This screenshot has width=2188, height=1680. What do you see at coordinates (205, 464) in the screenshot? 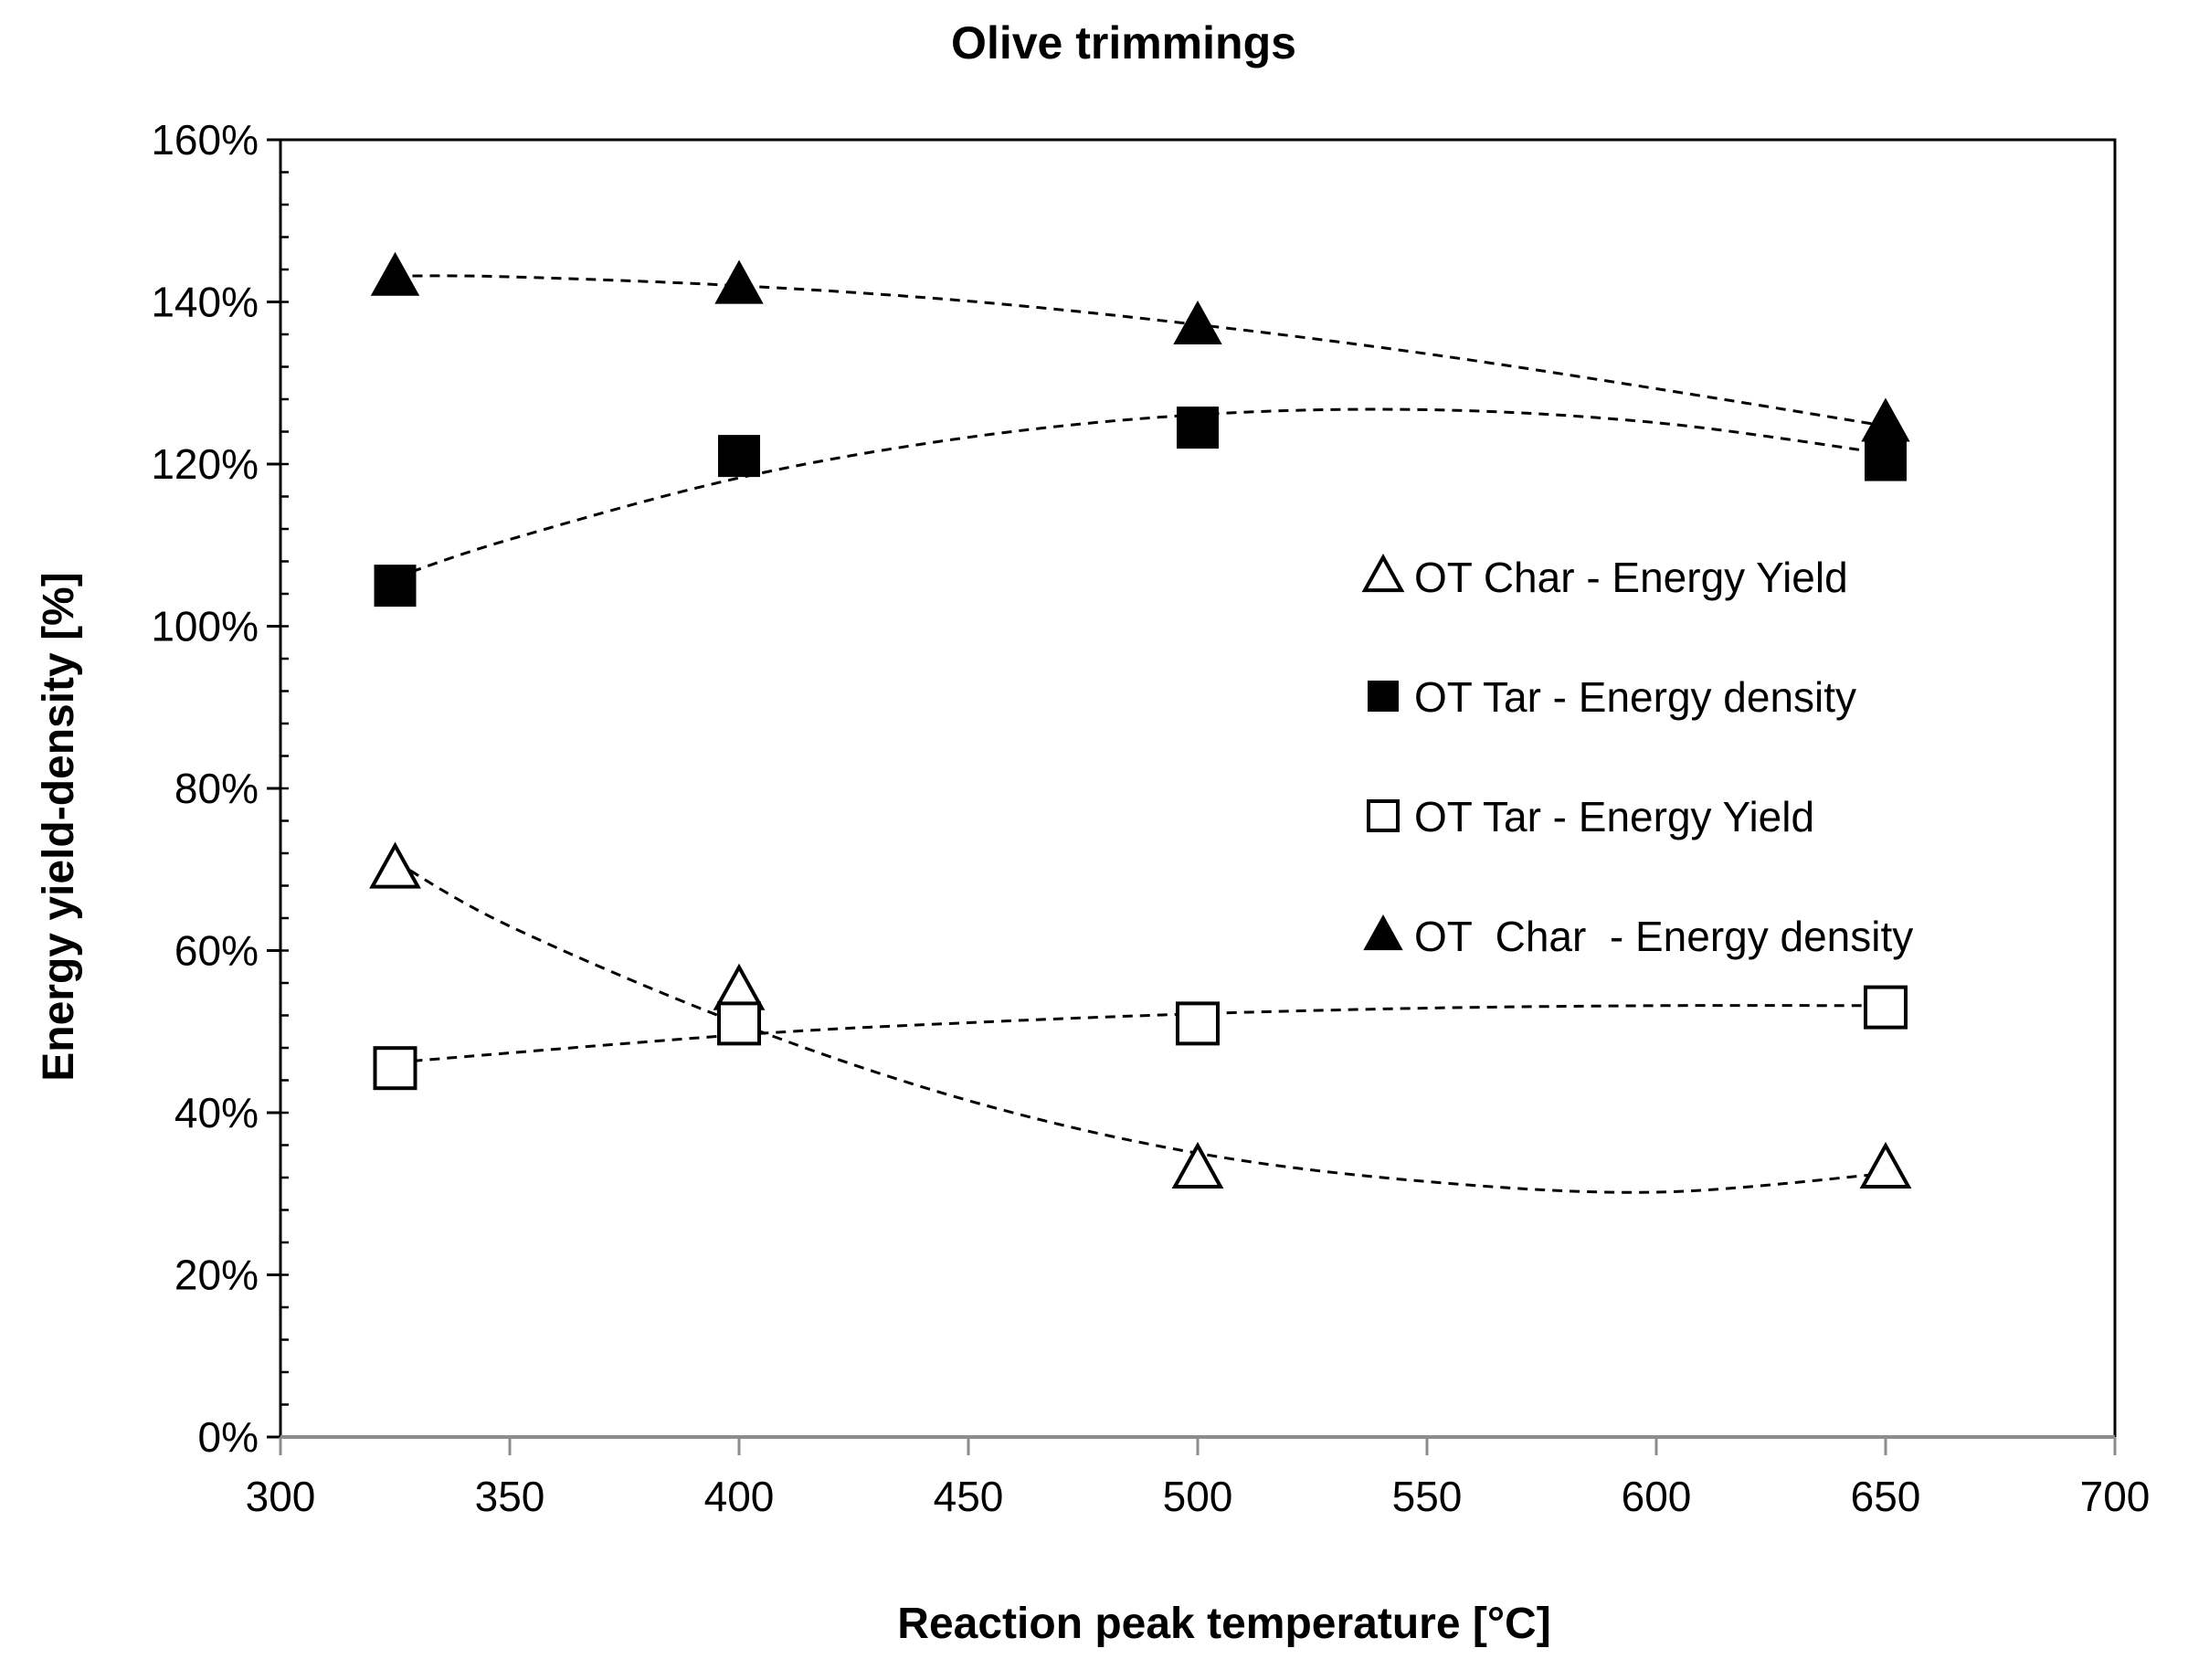
I see `y-tick-label: 120%` at bounding box center [205, 464].